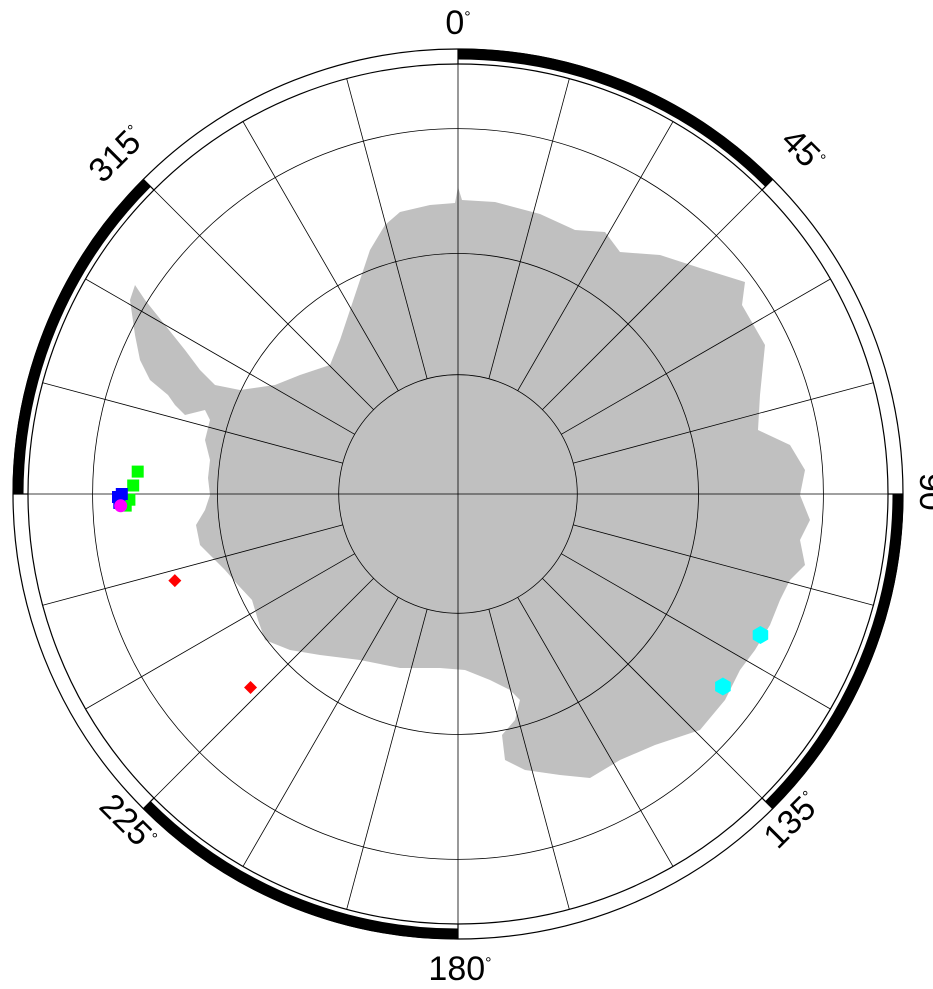 The height and width of the screenshot is (989, 933). Describe the element at coordinates (457, 23) in the screenshot. I see `lon-label-0: 0°` at that location.